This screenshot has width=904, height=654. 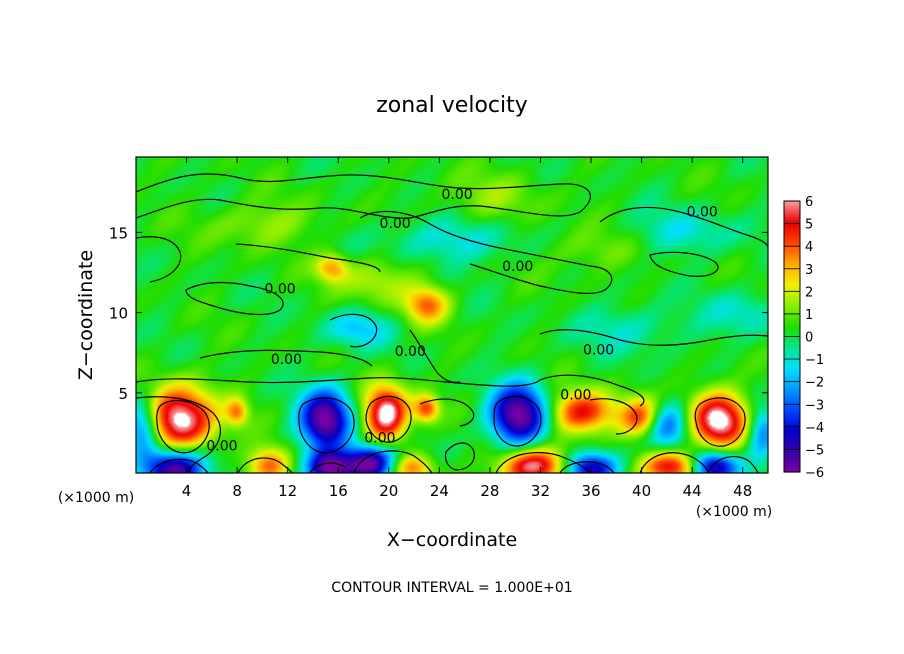 I want to click on x-unit-left: (×1000 m), so click(x=96, y=498).